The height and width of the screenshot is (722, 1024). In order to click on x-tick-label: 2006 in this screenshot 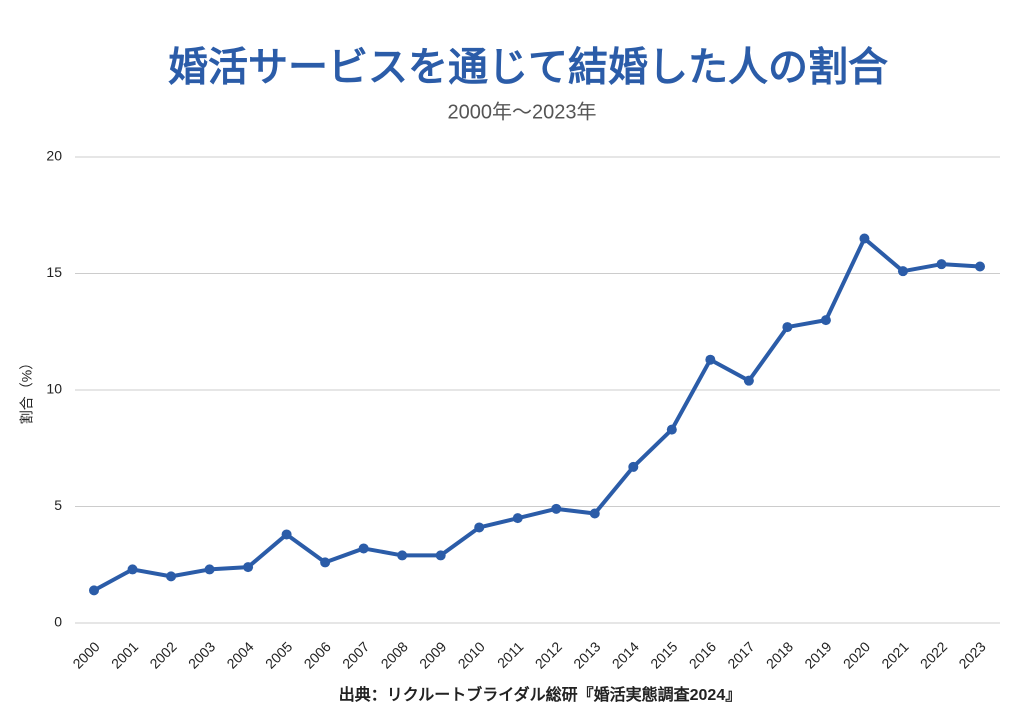, I will do `click(317, 654)`.